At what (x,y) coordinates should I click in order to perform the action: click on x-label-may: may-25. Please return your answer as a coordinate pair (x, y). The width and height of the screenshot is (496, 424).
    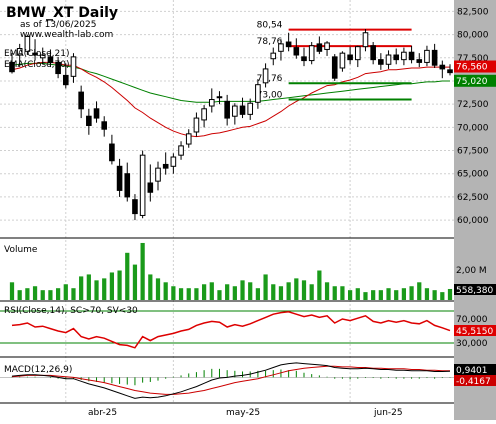
    Looking at the image, I should click on (243, 413).